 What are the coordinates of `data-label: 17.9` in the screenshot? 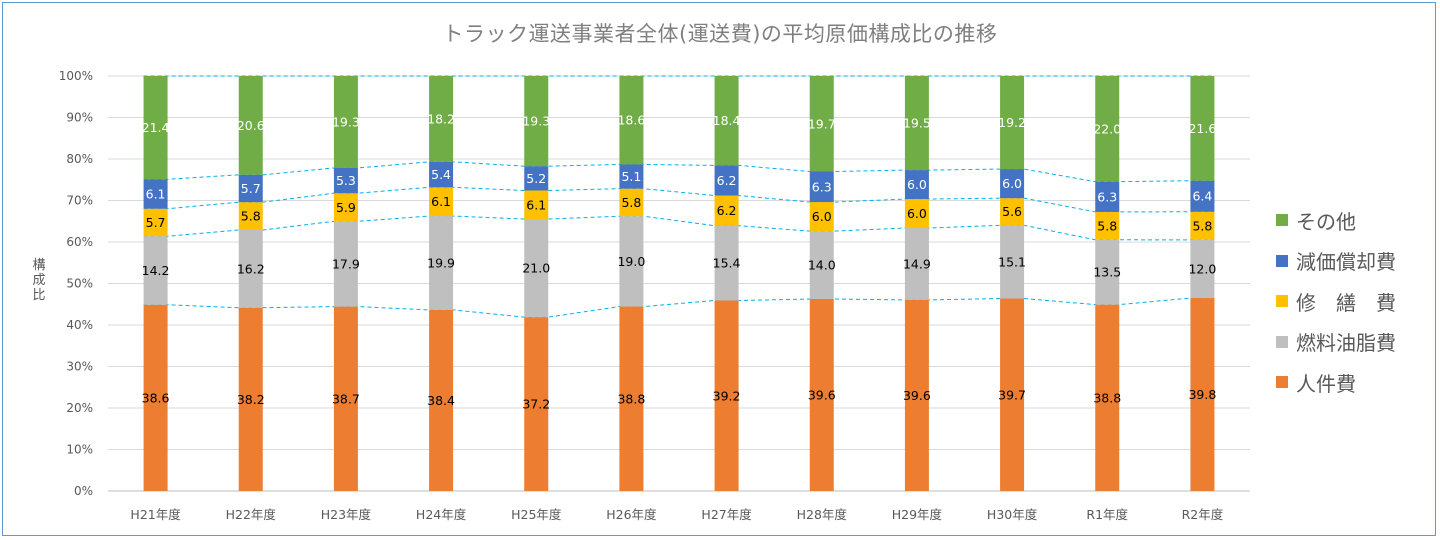 It's located at (346, 263).